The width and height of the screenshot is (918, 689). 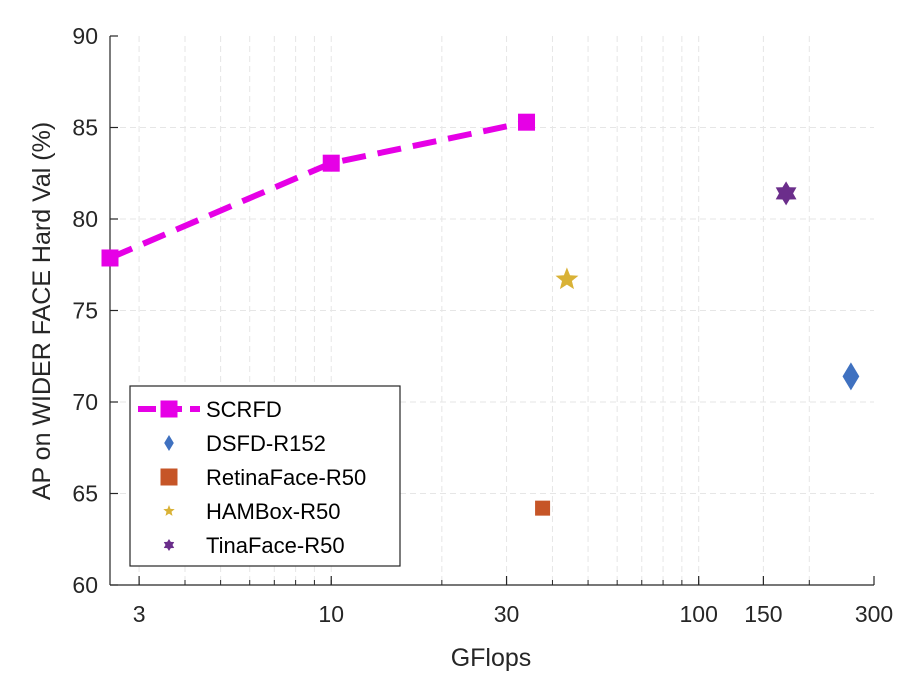 I want to click on x-tick-label: 100, so click(x=698, y=614).